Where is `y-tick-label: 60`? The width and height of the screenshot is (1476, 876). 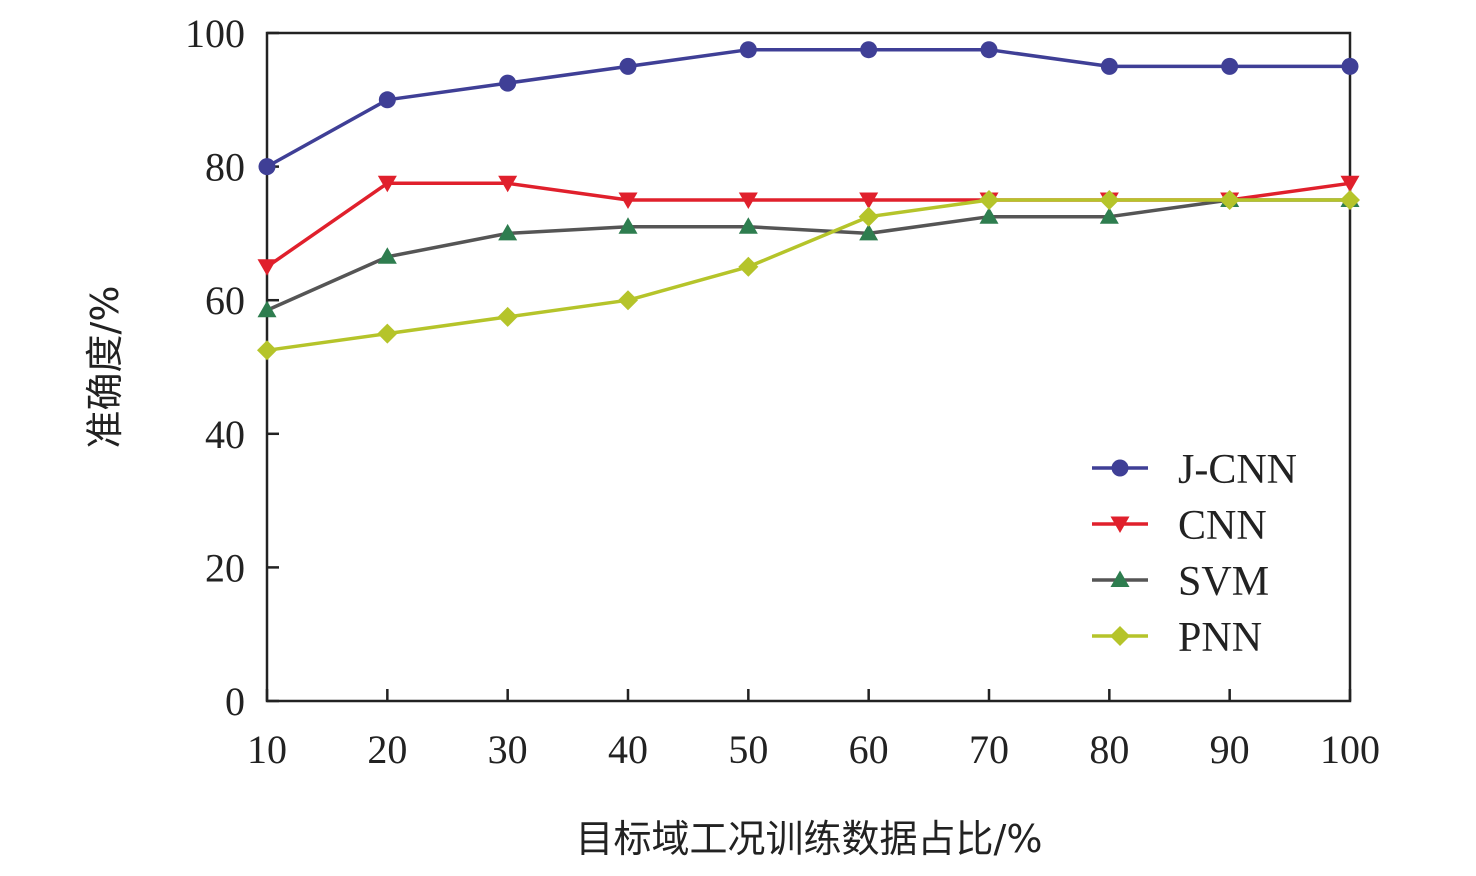 y-tick-label: 60 is located at coordinates (225, 300).